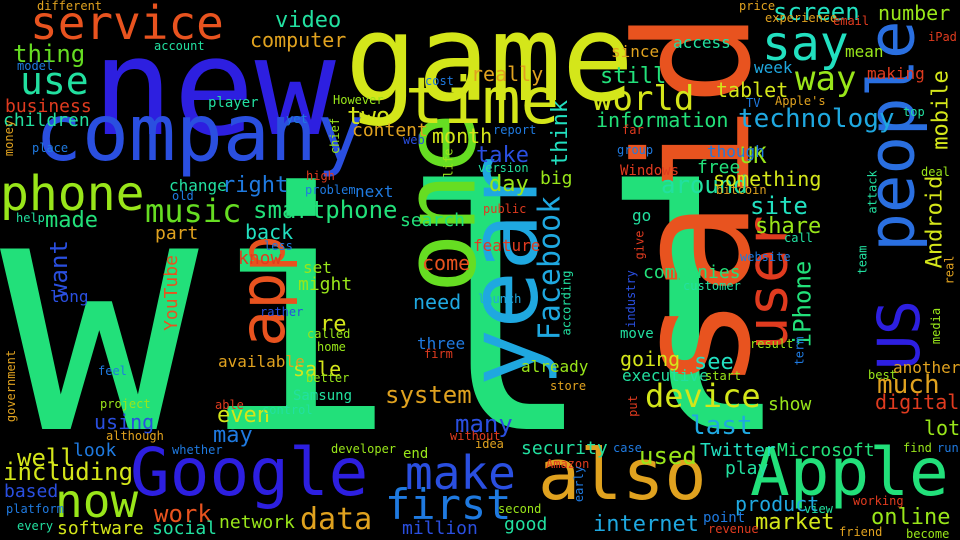 The image size is (960, 540). What do you see at coordinates (714, 362) in the screenshot?
I see `cloud-word-77: see` at bounding box center [714, 362].